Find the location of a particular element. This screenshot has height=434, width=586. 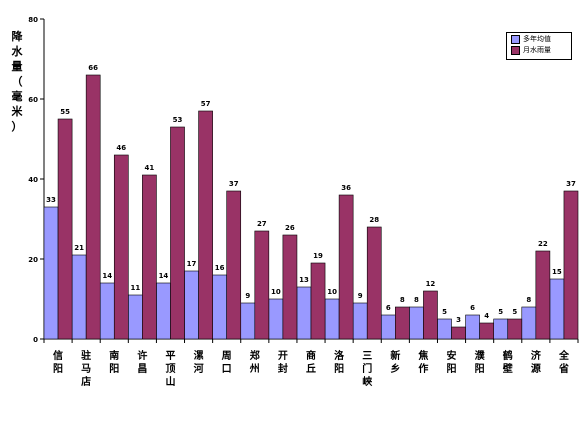

data-label: 28 is located at coordinates (374, 220).